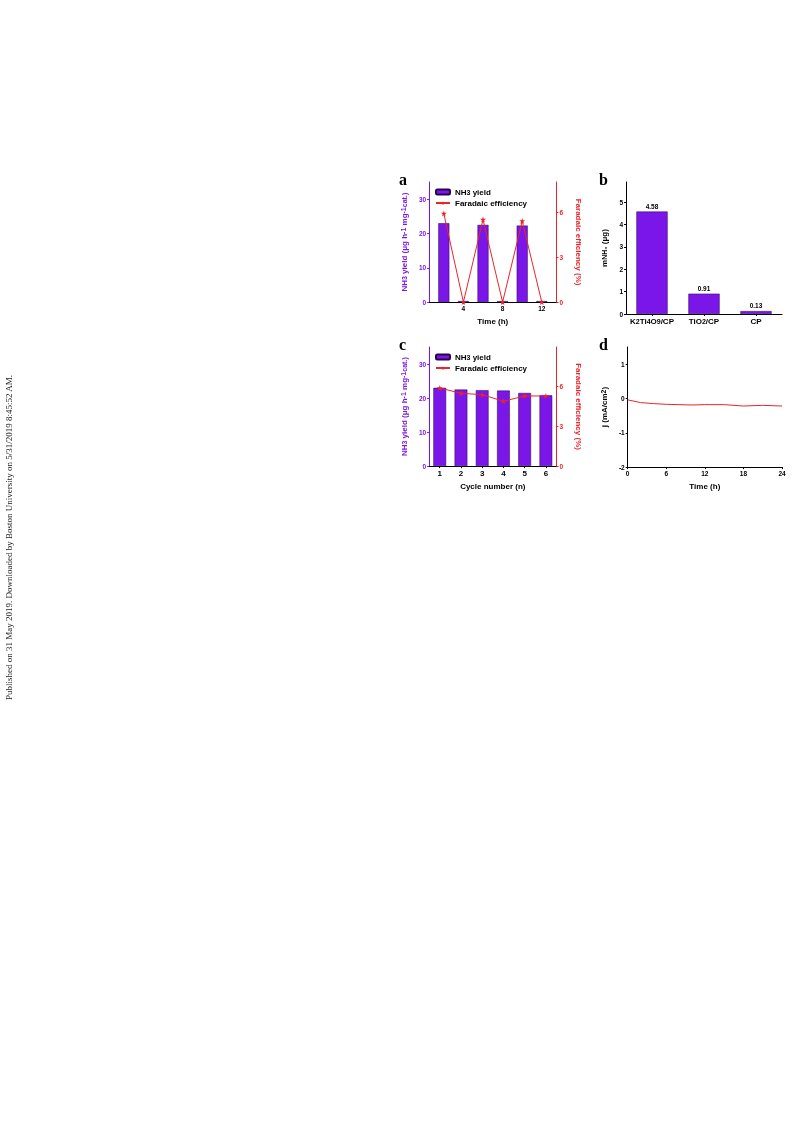  Describe the element at coordinates (403, 344) in the screenshot. I see `chart-title: c` at that location.